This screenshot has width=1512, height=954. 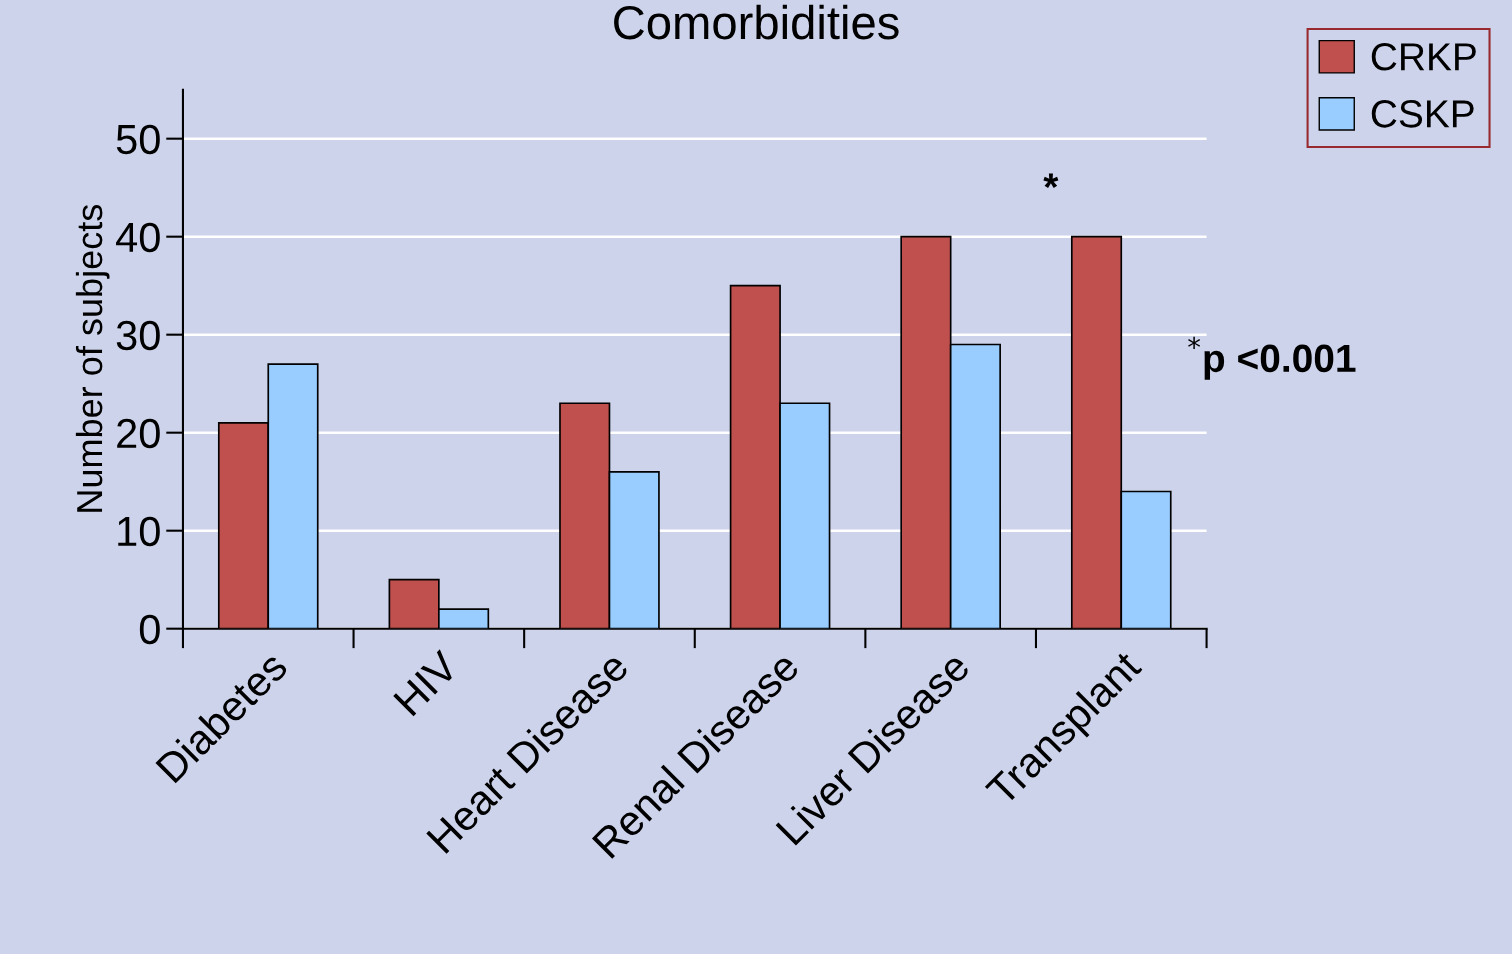 I want to click on y-tick-label: 10, so click(x=139, y=531).